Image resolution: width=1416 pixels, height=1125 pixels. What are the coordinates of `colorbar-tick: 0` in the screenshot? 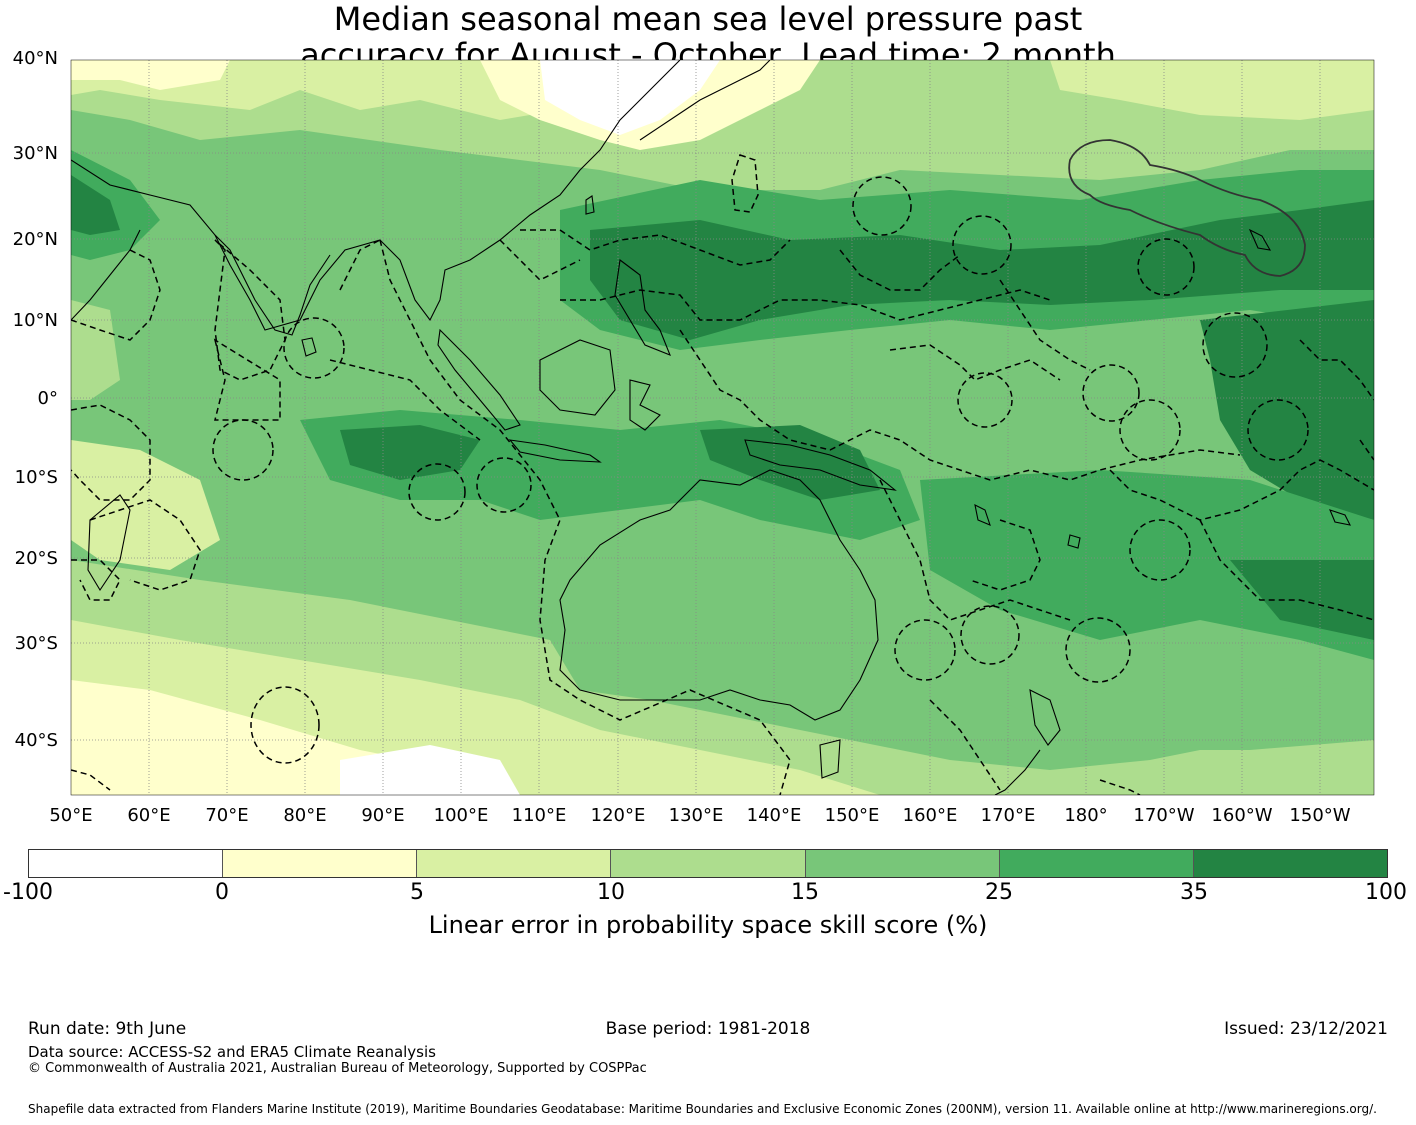 It's located at (222, 892).